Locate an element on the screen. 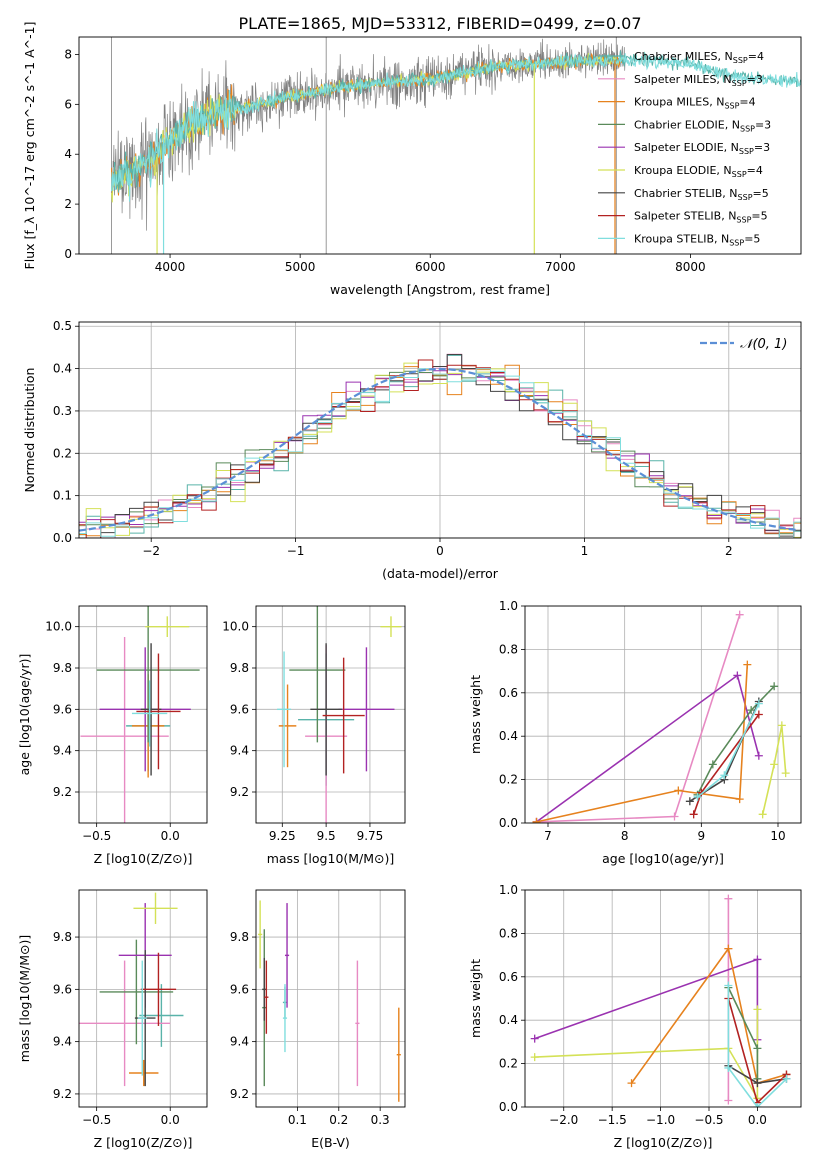 Image resolution: width=819 pixels, height=1170 pixels. y-axis-label: mass weight is located at coordinates (475, 998).